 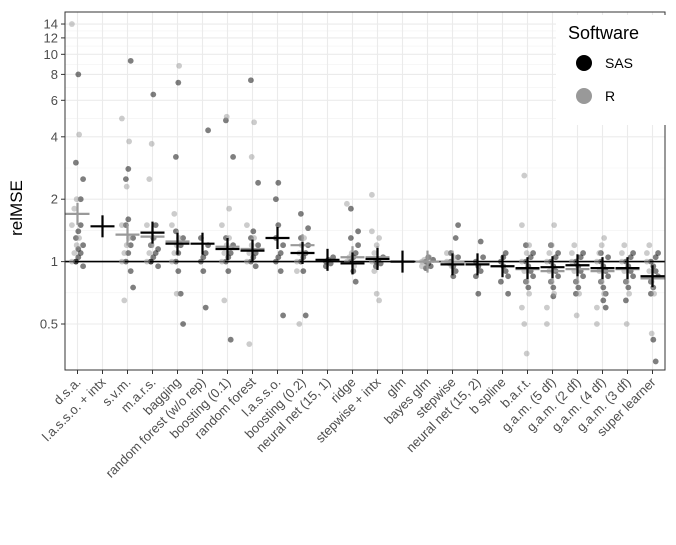 What do you see at coordinates (611, 70) in the screenshot?
I see `legend-background` at bounding box center [611, 70].